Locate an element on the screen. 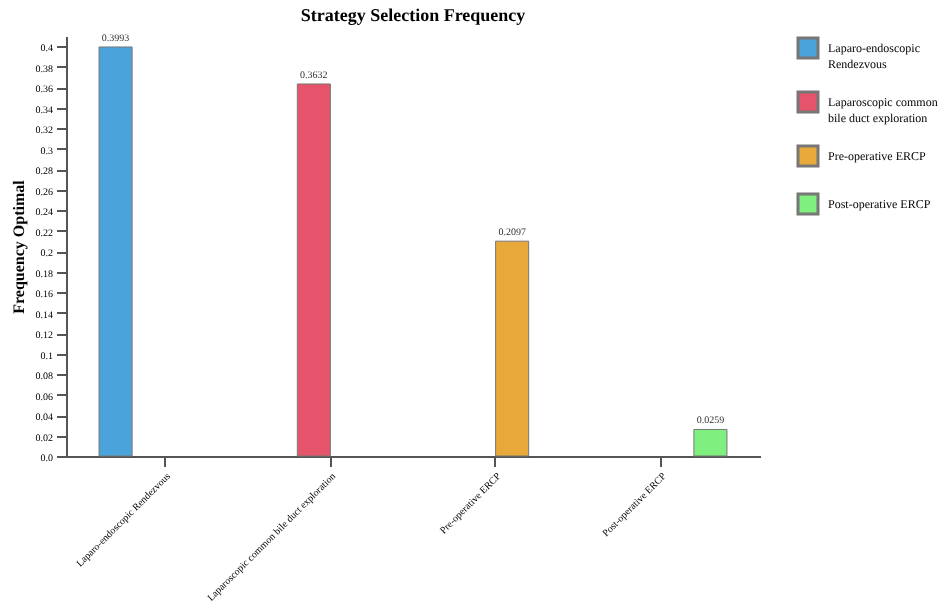 Image resolution: width=948 pixels, height=612 pixels. chart-title: Strategy Selection Frequency is located at coordinates (413, 14).